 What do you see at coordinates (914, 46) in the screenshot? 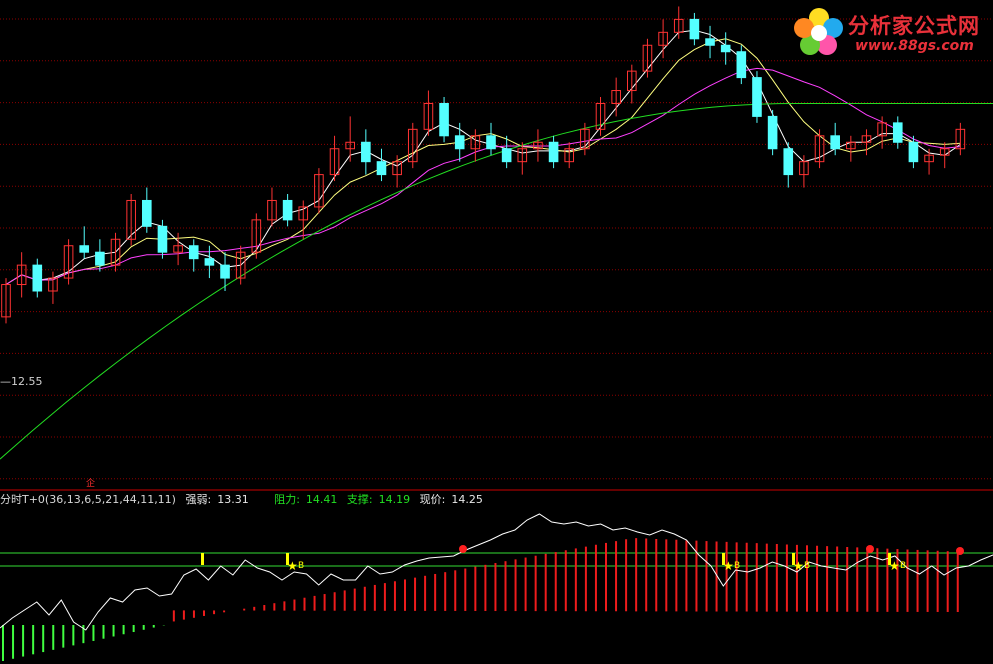
I see `watermark-url: www.88gs.com` at bounding box center [914, 46].